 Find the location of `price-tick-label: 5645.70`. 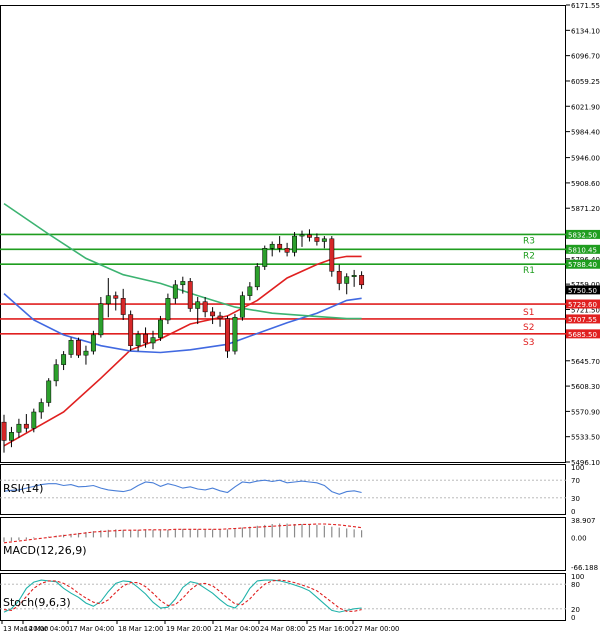

price-tick-label: 5645.70 is located at coordinates (585, 362).